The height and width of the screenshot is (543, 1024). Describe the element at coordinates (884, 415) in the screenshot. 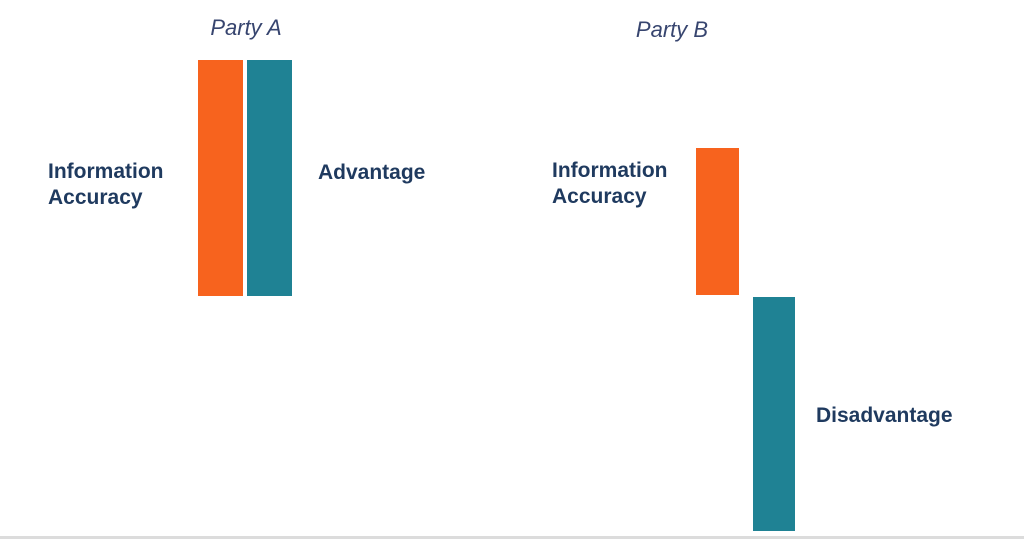

I see `party-b-disadvantage-label: Disadvantage` at that location.